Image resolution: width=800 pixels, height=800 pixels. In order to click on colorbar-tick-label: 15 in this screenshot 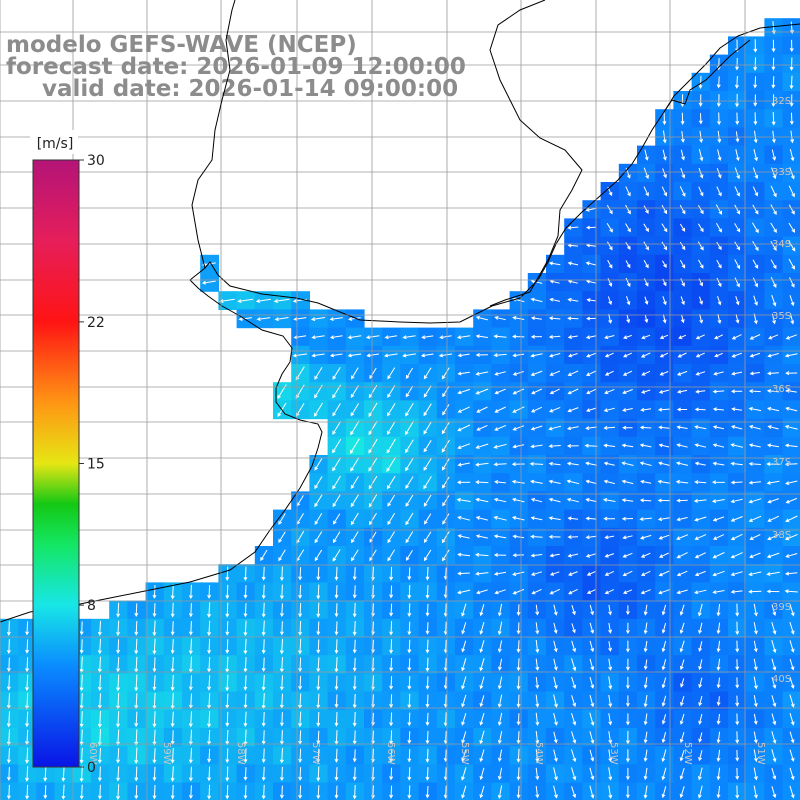, I will do `click(96, 465)`.